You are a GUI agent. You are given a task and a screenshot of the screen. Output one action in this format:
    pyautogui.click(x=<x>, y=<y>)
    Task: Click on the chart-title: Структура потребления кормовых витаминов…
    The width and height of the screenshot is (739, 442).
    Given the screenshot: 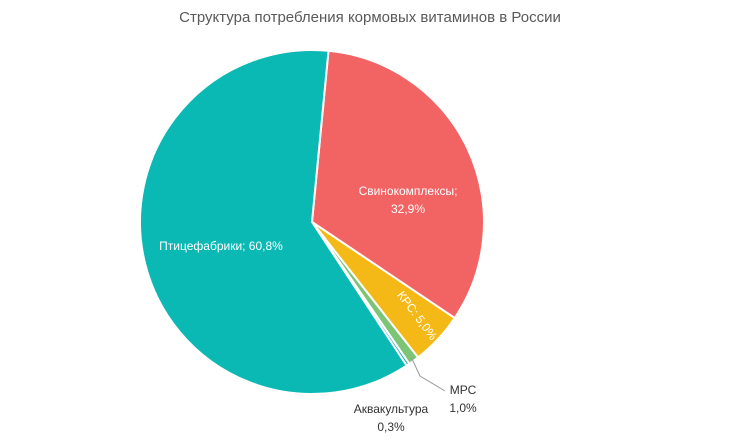 What is the action you would take?
    pyautogui.click(x=370, y=17)
    